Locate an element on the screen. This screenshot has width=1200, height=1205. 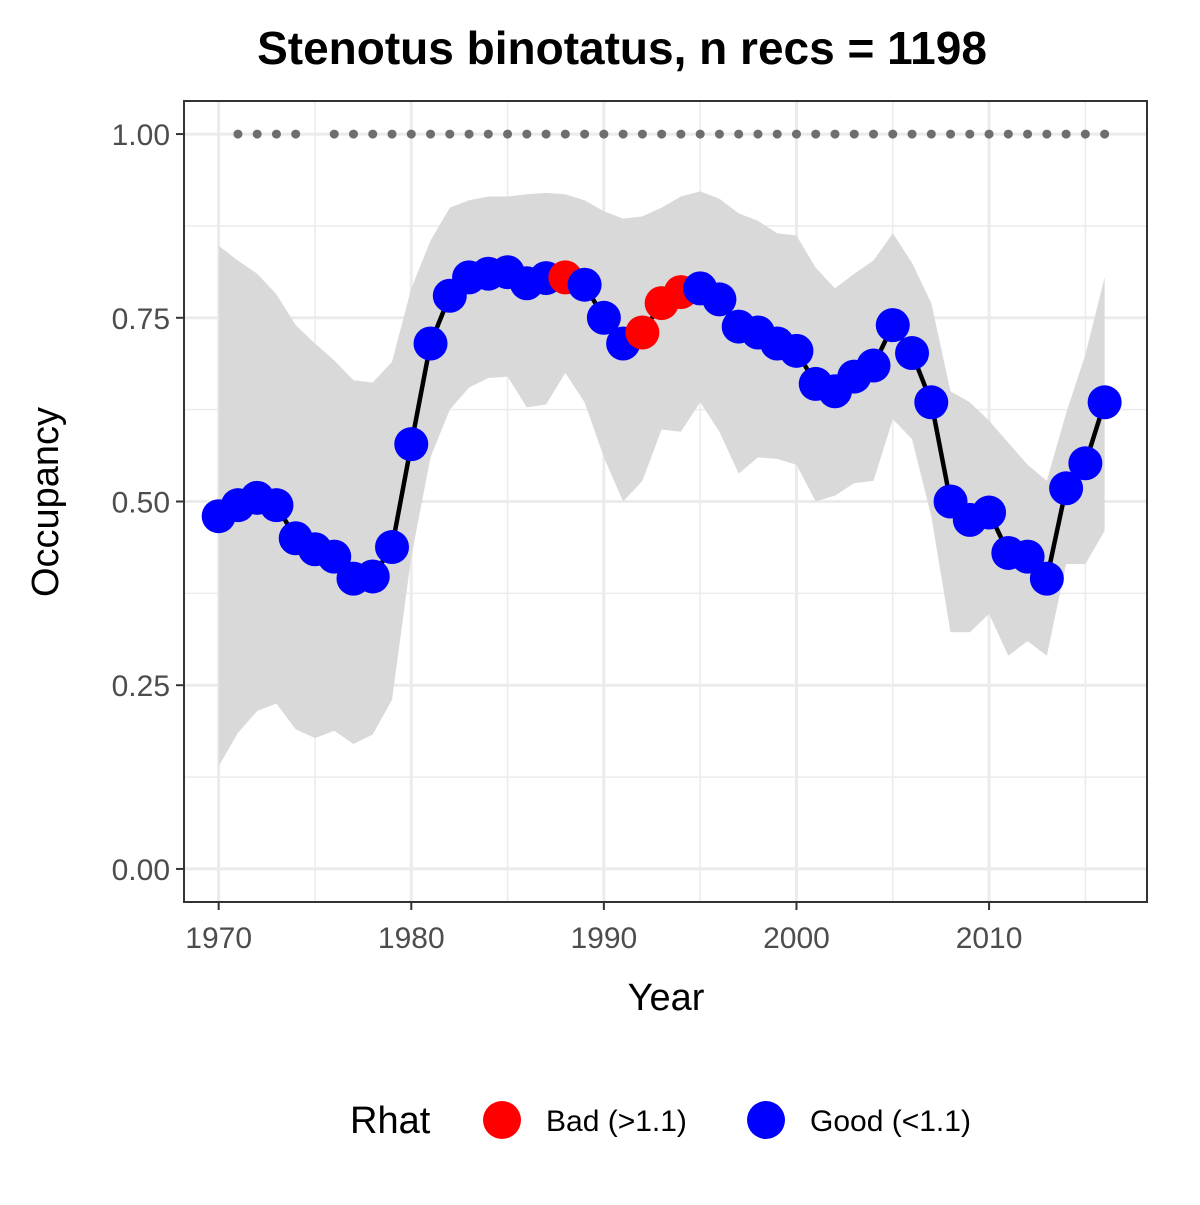
legend-key-bad is located at coordinates (502, 1120).